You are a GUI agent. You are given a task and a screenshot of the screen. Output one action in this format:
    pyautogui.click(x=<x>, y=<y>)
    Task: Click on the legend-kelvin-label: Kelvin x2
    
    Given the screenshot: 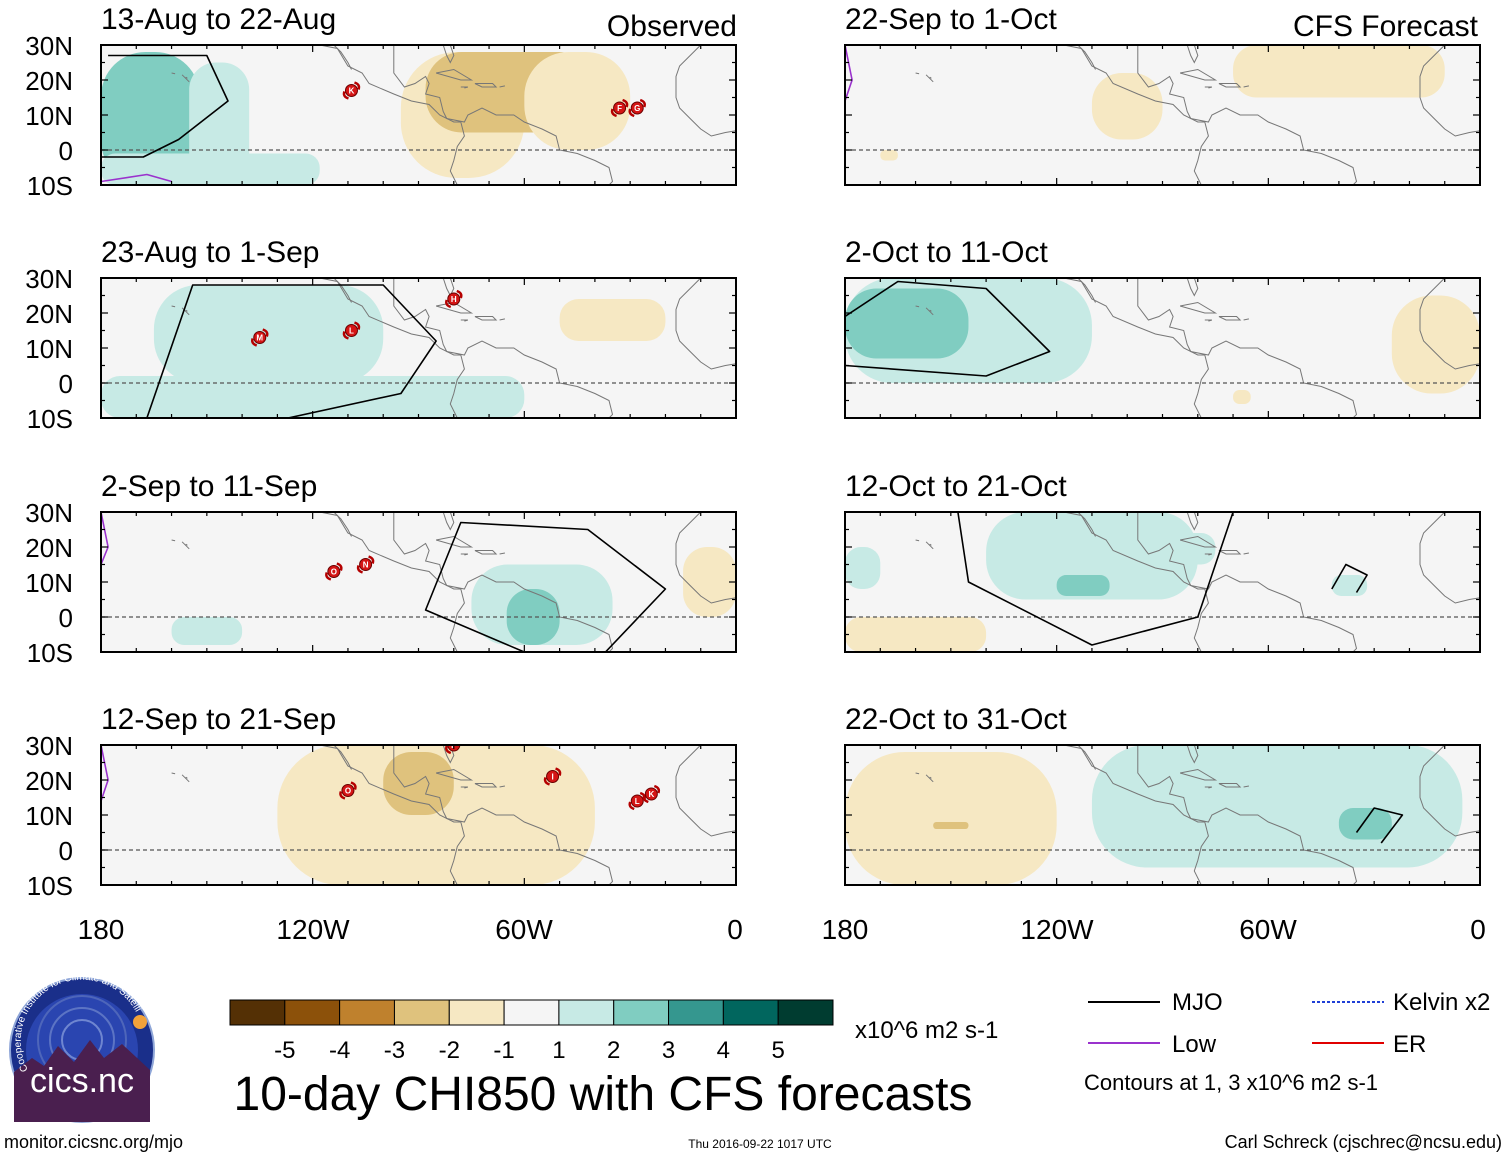 What is the action you would take?
    pyautogui.click(x=1441, y=1002)
    